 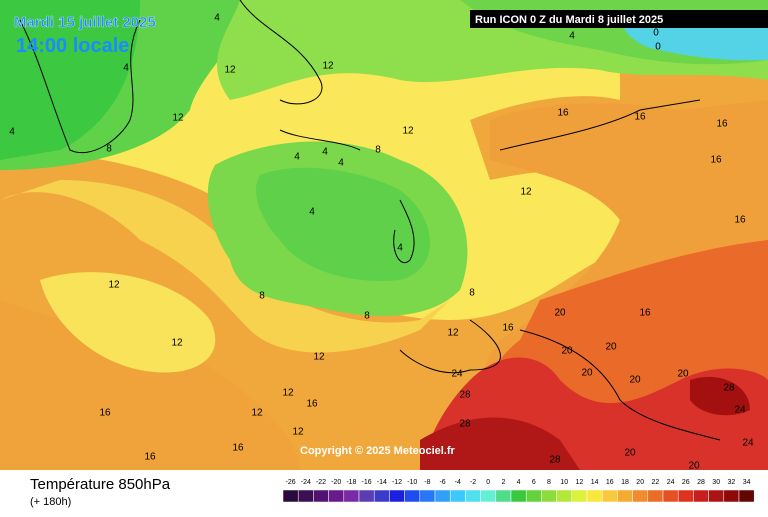 I want to click on scale-label: 30, so click(x=716, y=482).